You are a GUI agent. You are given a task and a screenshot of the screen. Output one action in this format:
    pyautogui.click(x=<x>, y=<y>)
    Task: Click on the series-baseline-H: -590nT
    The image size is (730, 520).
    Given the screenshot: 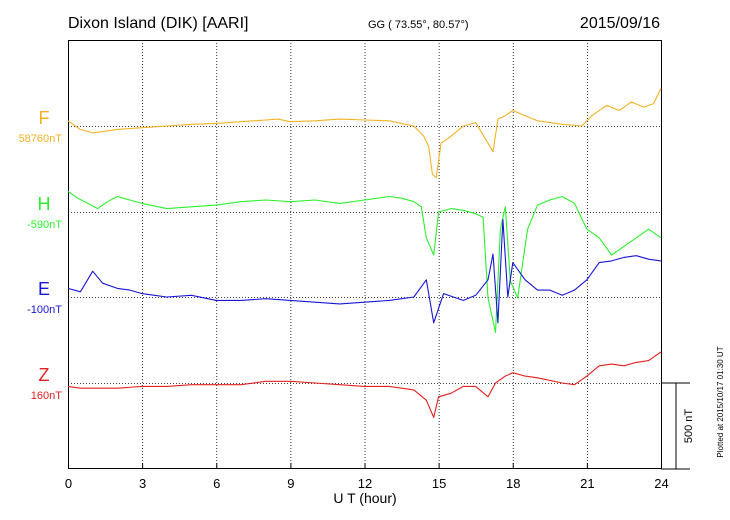 What is the action you would take?
    pyautogui.click(x=44, y=225)
    